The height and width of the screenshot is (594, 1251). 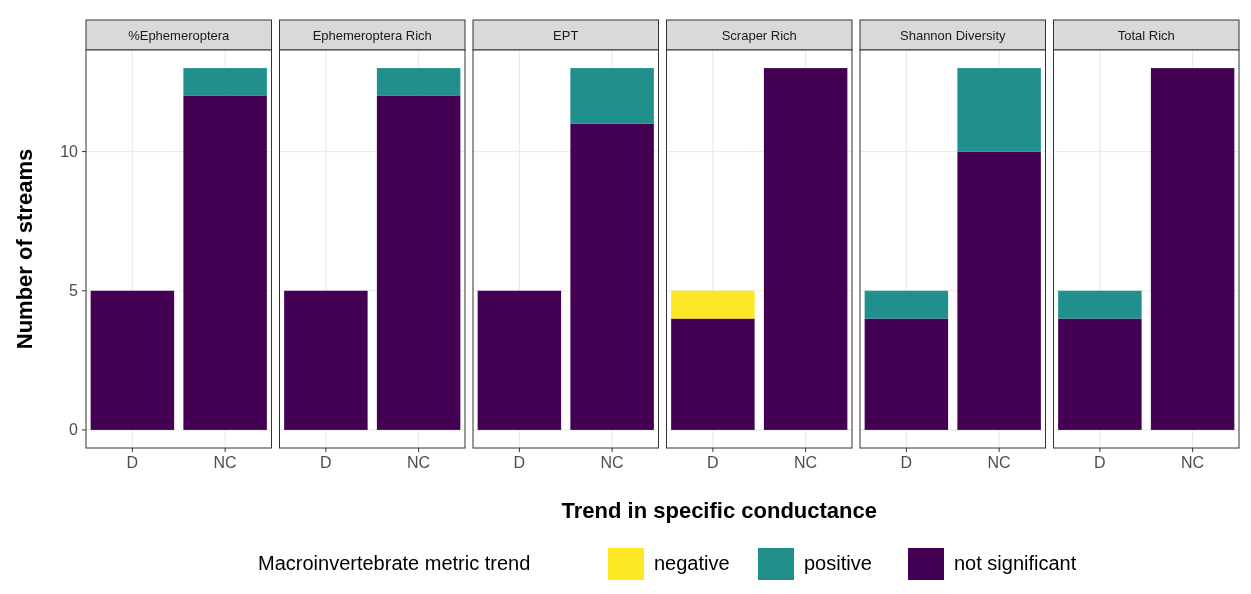 I want to click on y-tick-label: 0, so click(x=74, y=429).